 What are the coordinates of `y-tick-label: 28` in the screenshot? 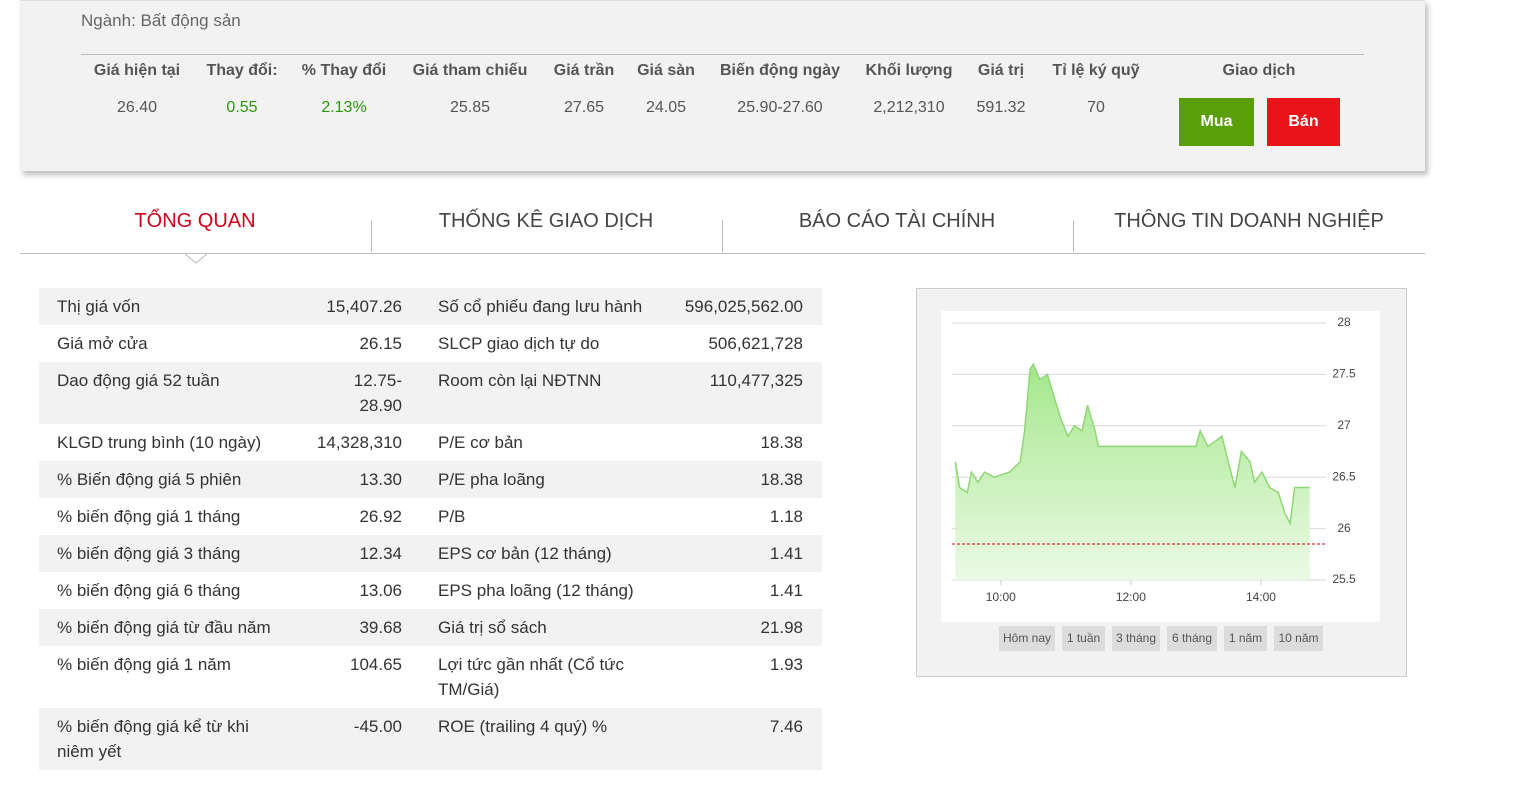 It's located at (1344, 322).